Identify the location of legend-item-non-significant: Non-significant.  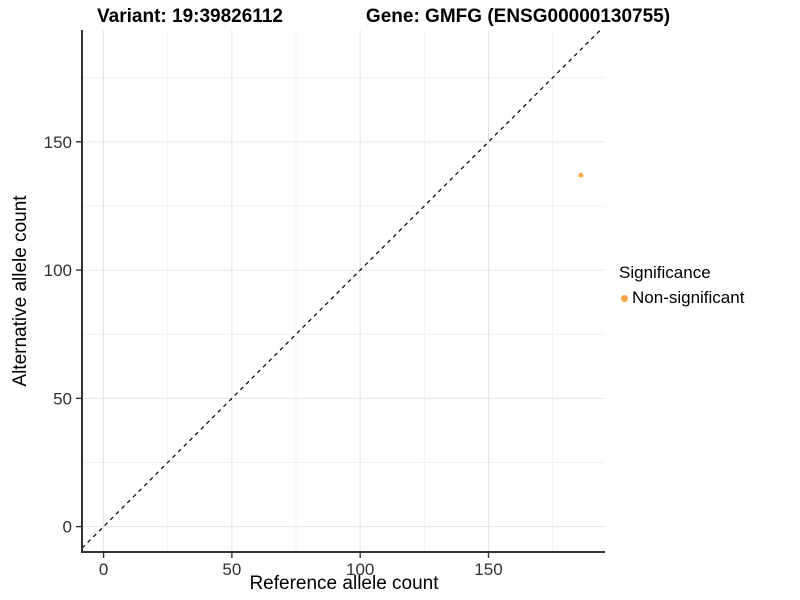
(681, 298).